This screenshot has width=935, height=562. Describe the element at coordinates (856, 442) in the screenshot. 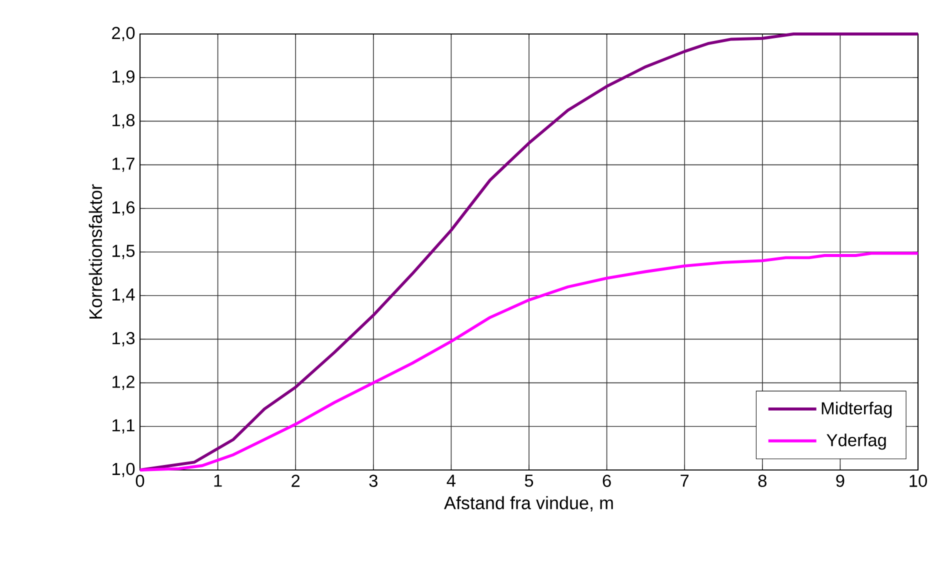

I see `legend-label: Yderfag` at that location.